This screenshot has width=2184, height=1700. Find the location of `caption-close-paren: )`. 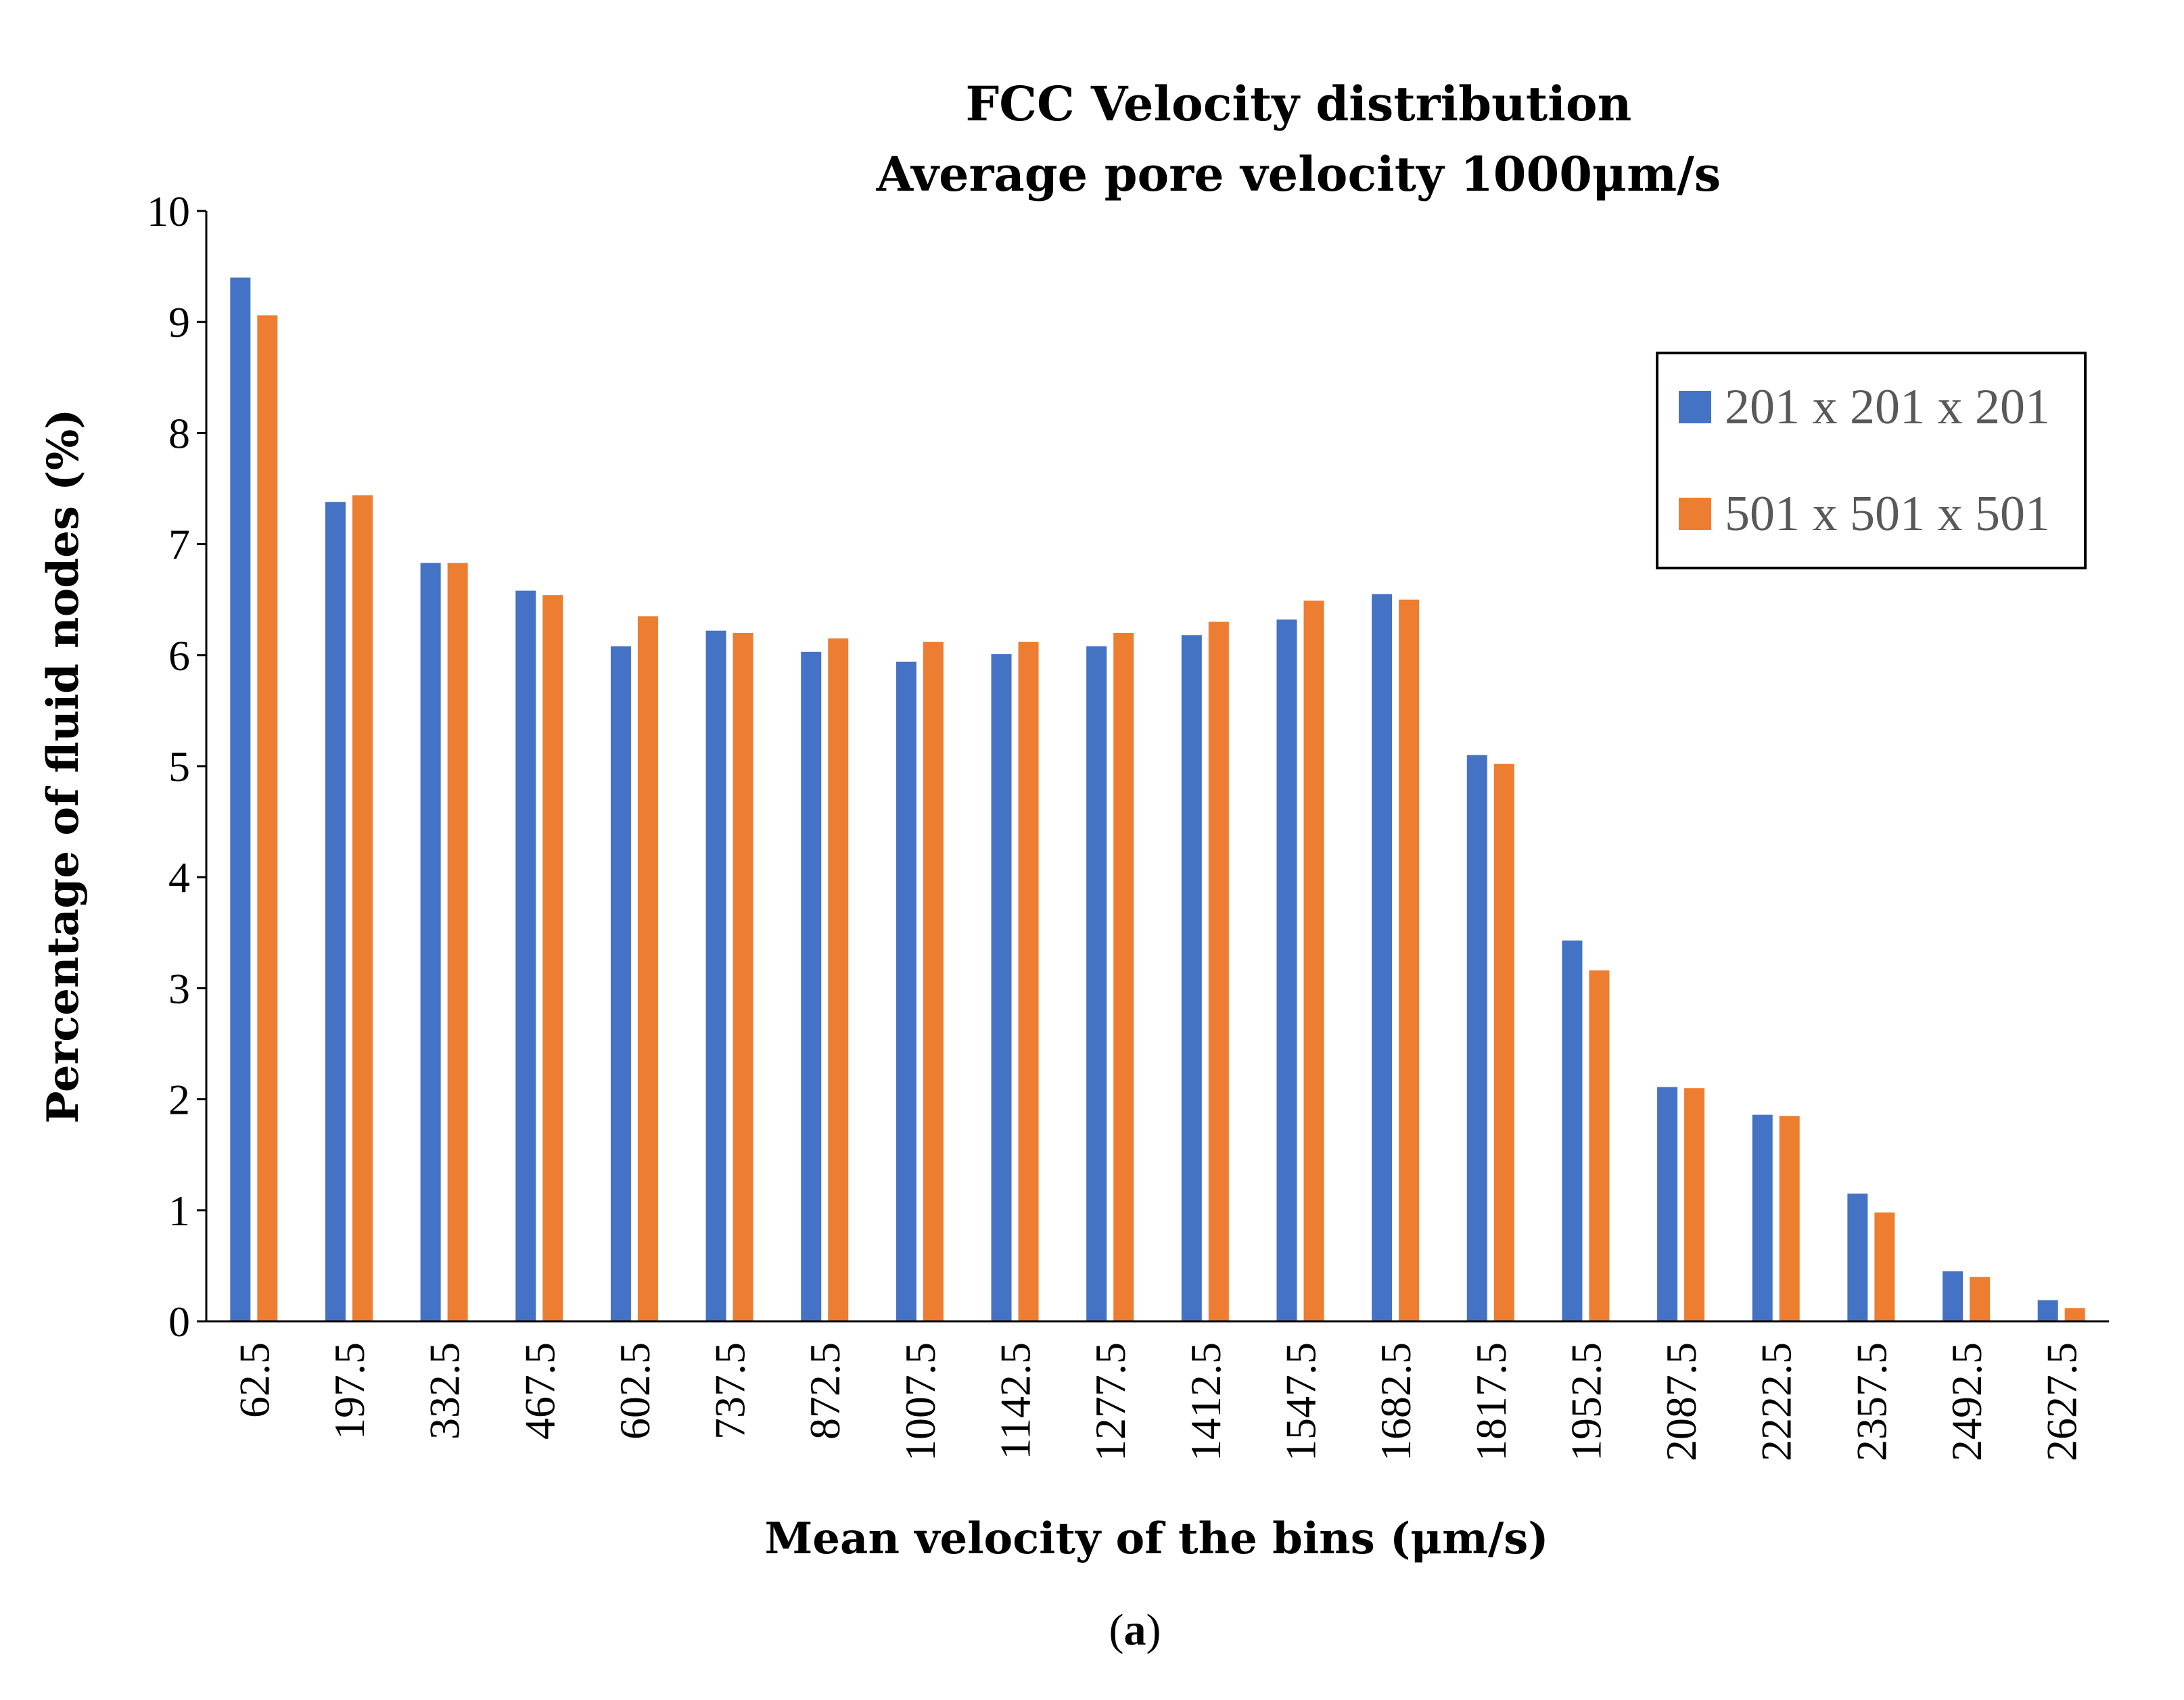

caption-close-paren: ) is located at coordinates (1153, 1630).